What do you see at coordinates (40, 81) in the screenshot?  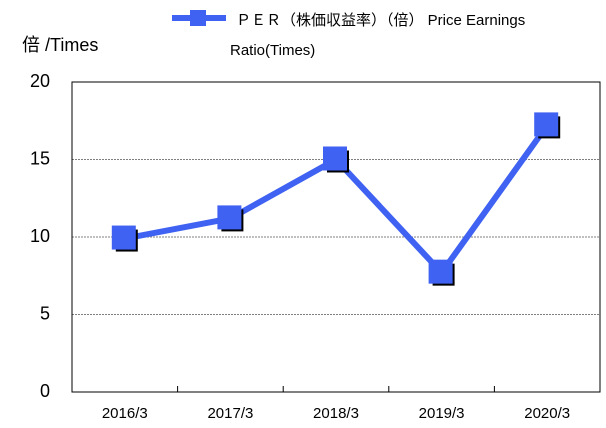 I see `y-tick-label: 20` at bounding box center [40, 81].